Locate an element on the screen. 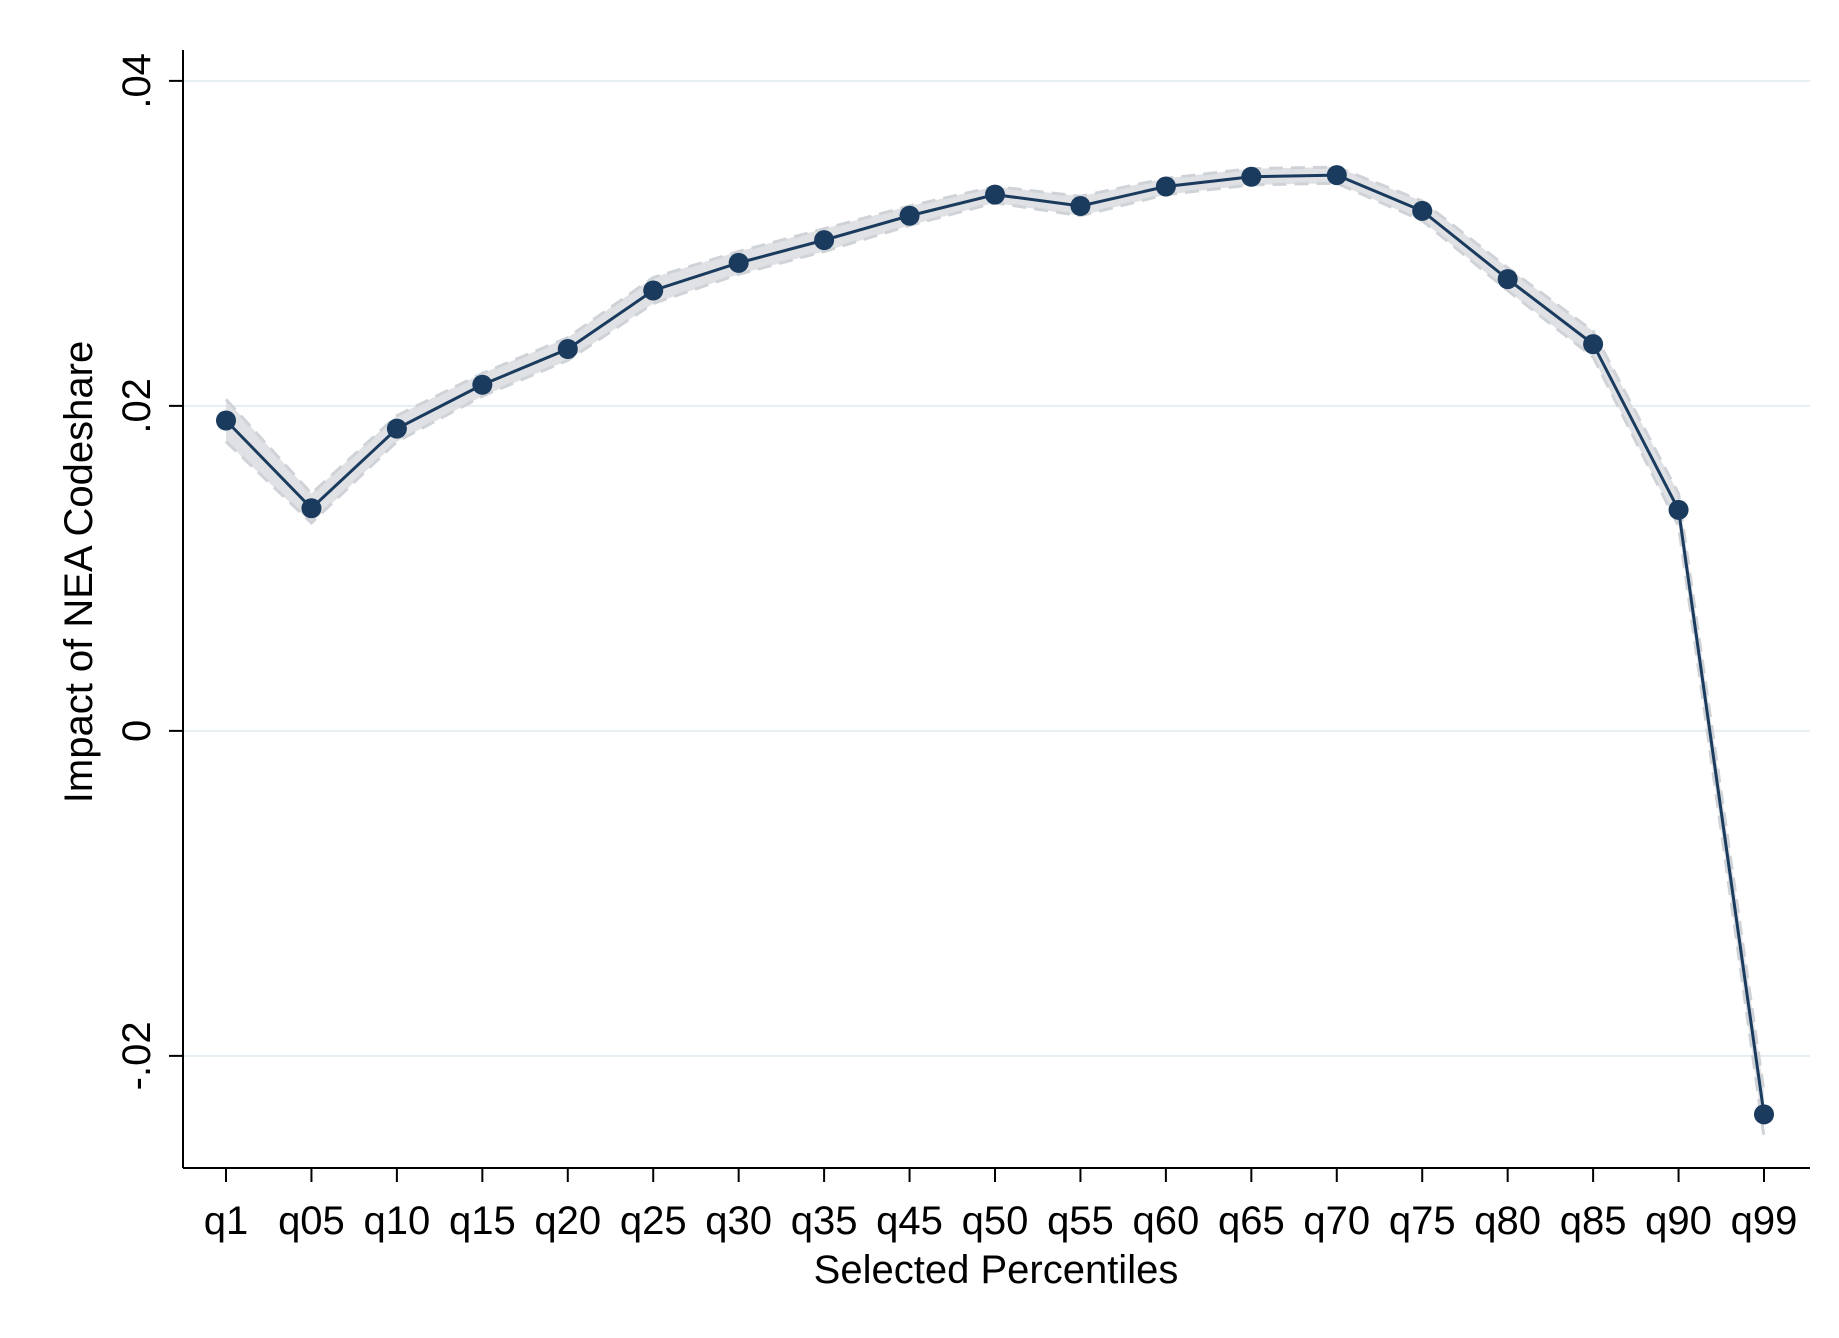 The image size is (1839, 1338). y-axis-title: Impact of NEA Codeshare is located at coordinates (79, 572).